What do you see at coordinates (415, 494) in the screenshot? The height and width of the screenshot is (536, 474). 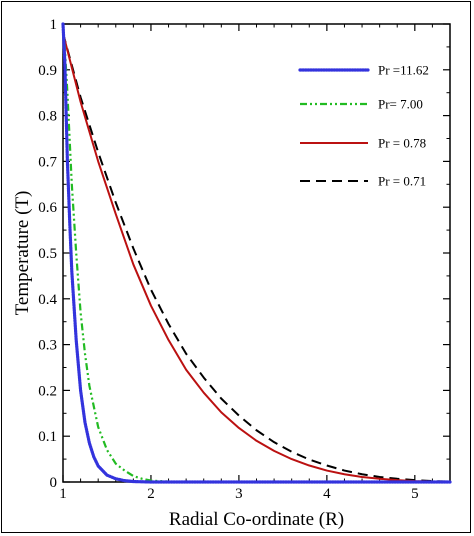 I see `x-tick-label: 5` at bounding box center [415, 494].